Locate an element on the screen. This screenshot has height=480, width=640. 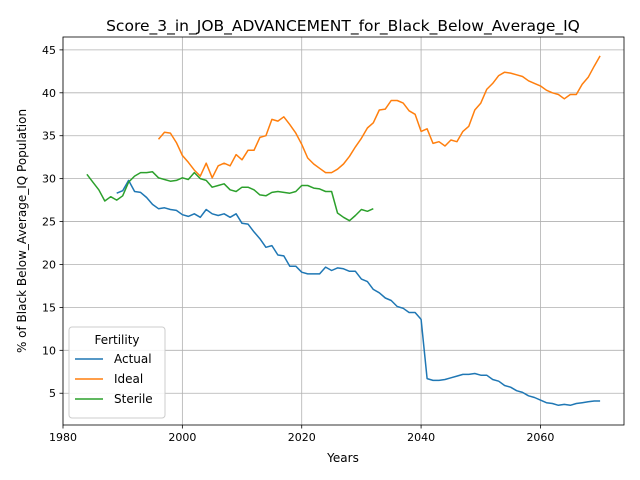
y-tick-label: 10 is located at coordinates (49, 350).